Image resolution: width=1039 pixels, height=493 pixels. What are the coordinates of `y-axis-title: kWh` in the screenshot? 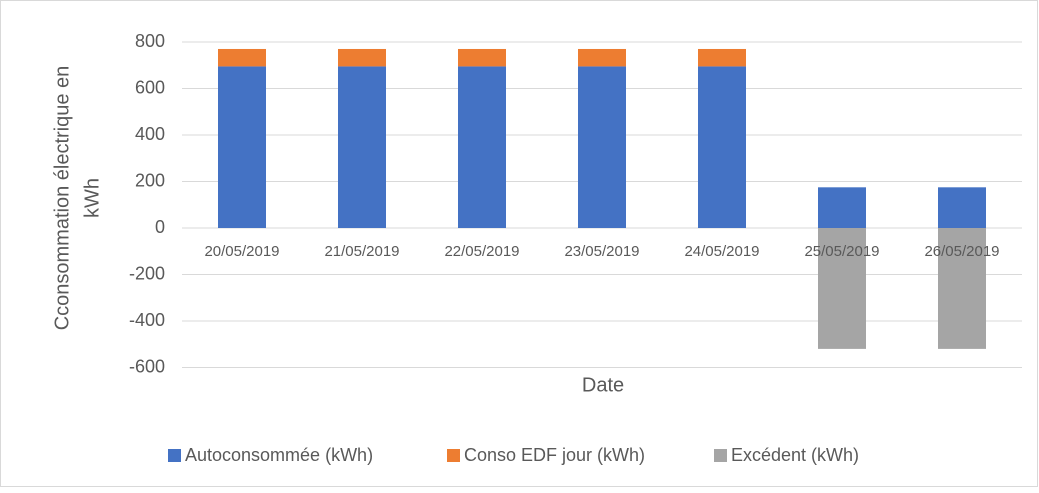 It's located at (92, 198).